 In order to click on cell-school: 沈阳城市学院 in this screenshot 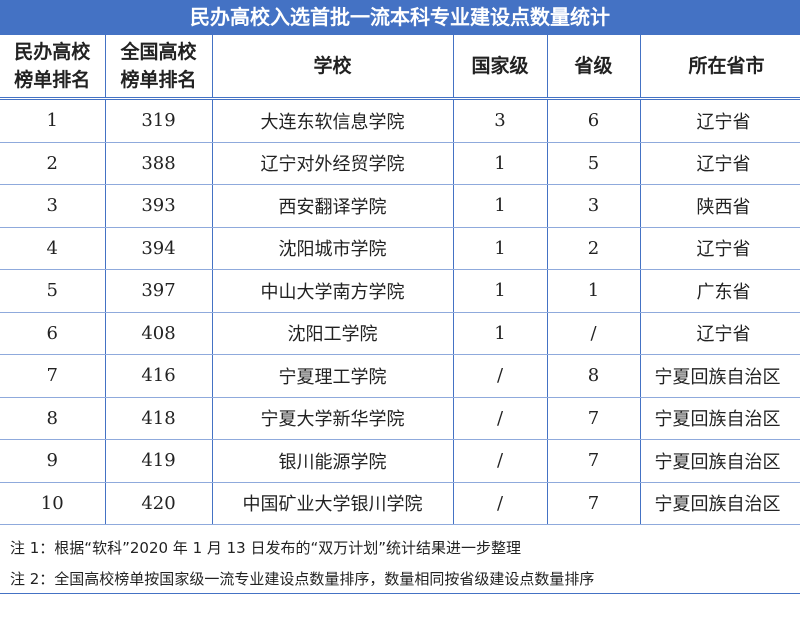, I will do `click(332, 248)`.